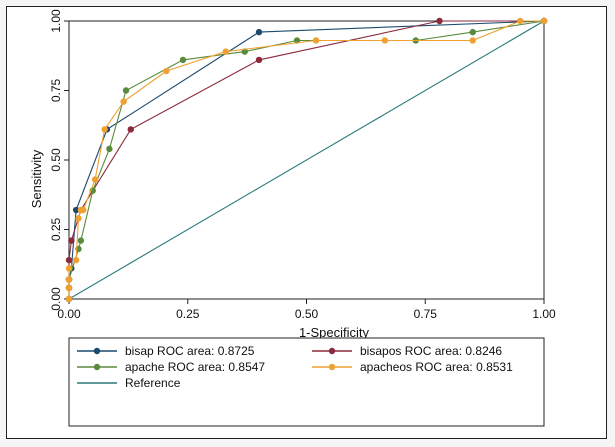 This screenshot has width=615, height=447. Describe the element at coordinates (153, 383) in the screenshot. I see `legend-label-4: Reference` at that location.